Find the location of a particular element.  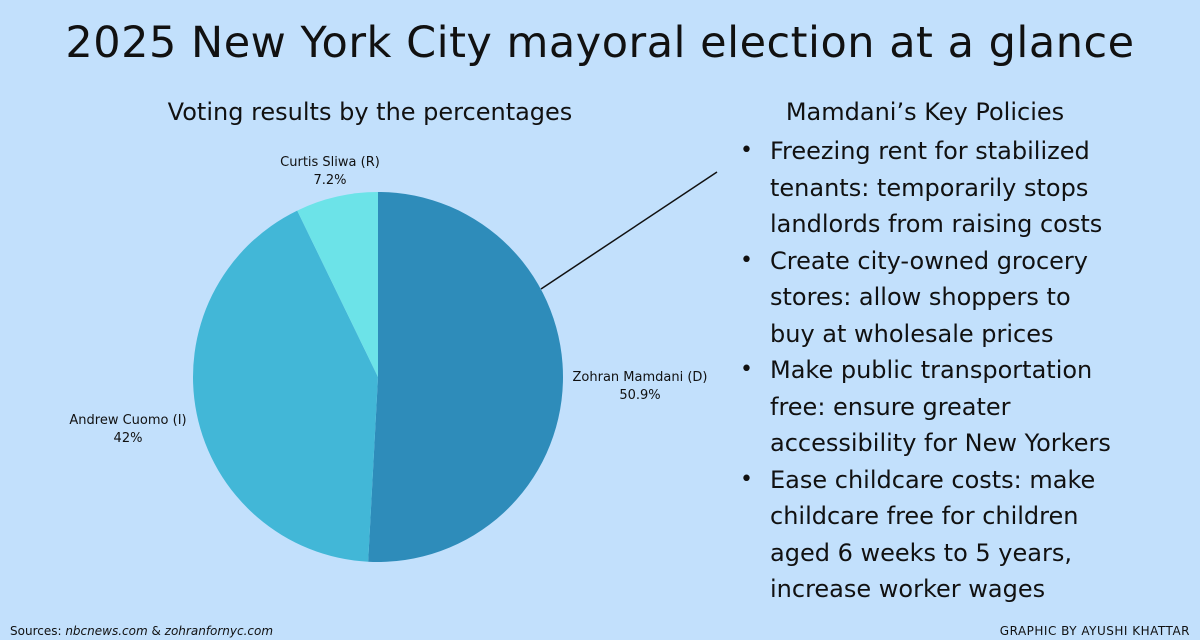

sources: Sources: nbcnews.com & zohranfornyc.com is located at coordinates (141, 631).